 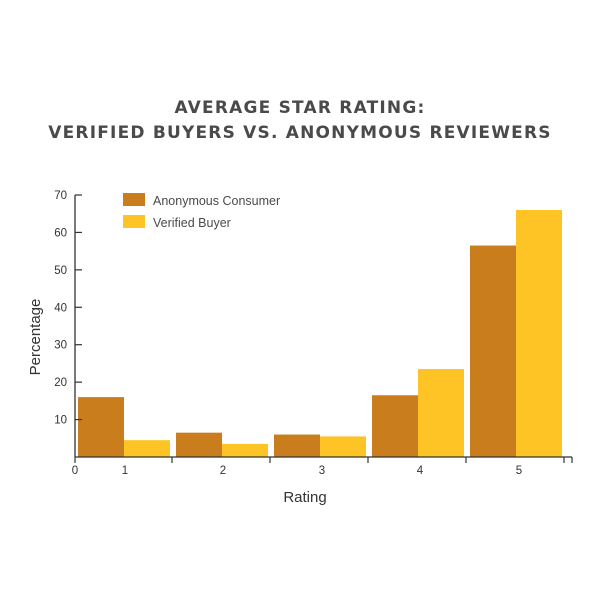 What do you see at coordinates (192, 223) in the screenshot?
I see `legend-label-verified-buyer: Verified Buyer` at bounding box center [192, 223].